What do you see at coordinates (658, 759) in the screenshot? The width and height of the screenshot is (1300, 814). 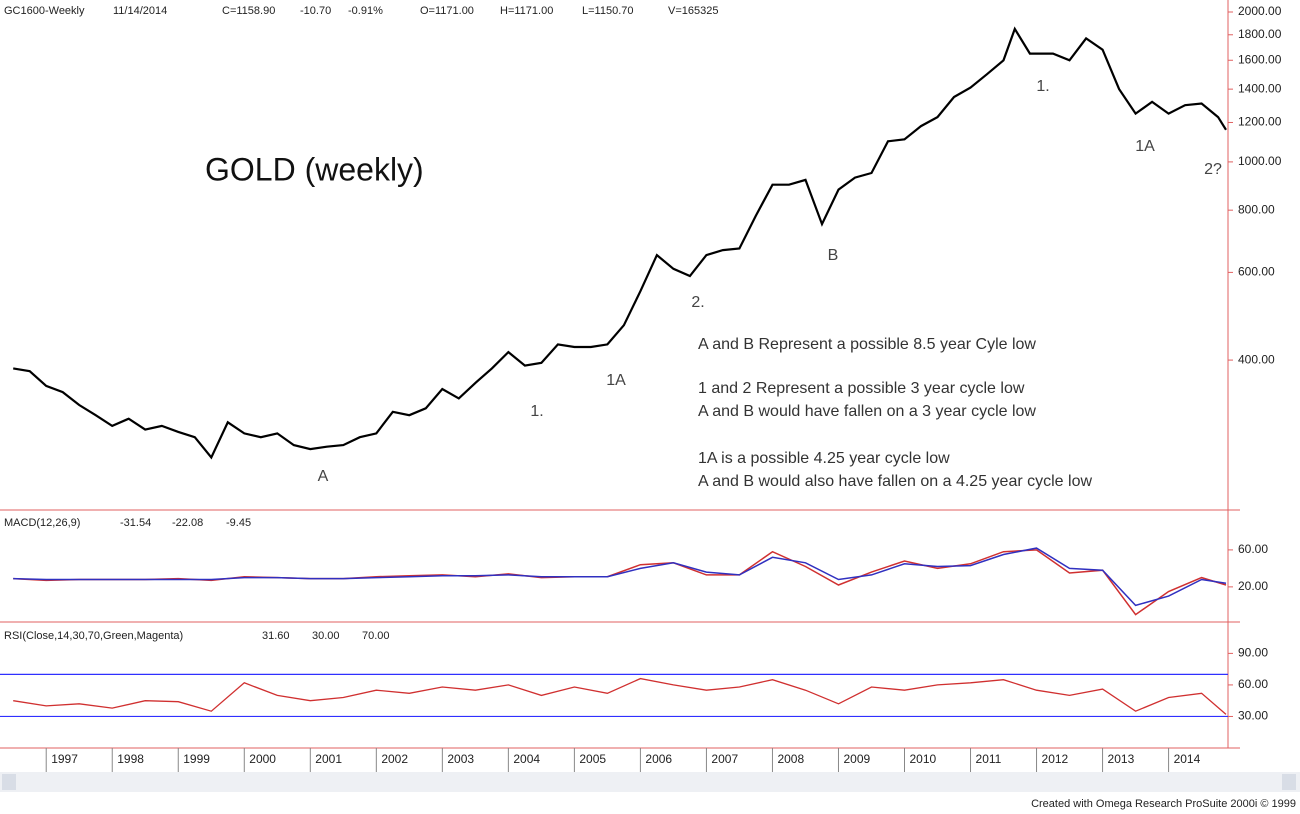 I see `x-tick-label: 2006` at bounding box center [658, 759].